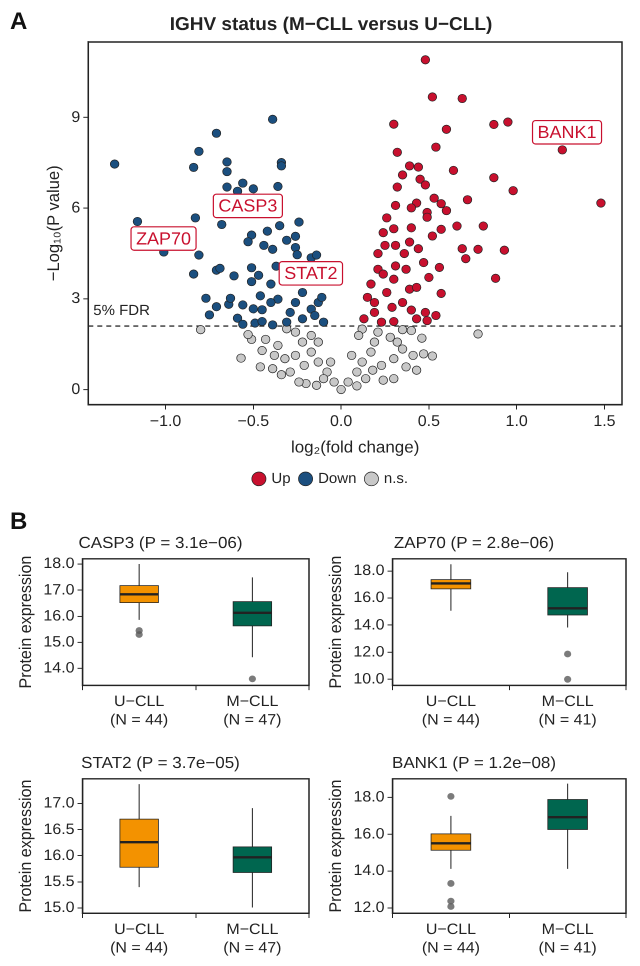 The image size is (640, 966). Describe the element at coordinates (474, 542) in the screenshot. I see `chart-title: ZAP70 (P = 2.8e−06)` at that location.